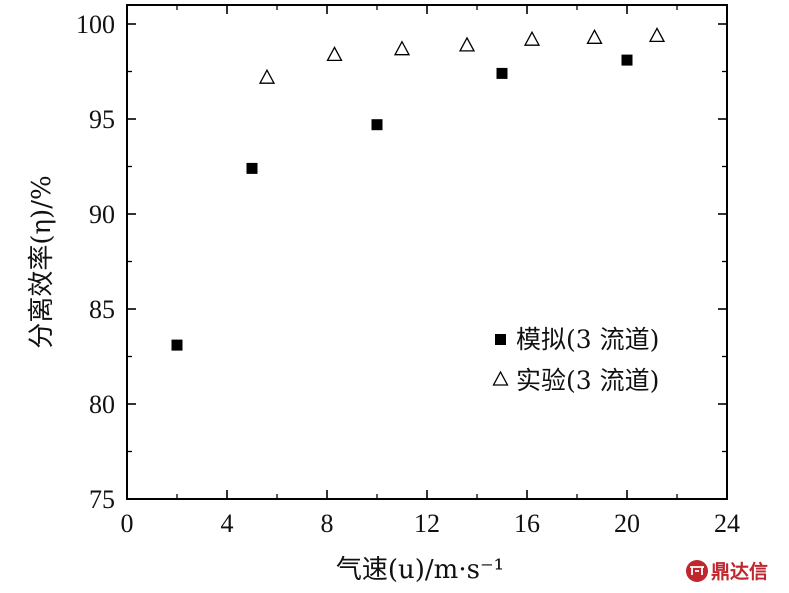 This screenshot has height=593, width=789. What do you see at coordinates (739, 571) in the screenshot?
I see `watermark-text: 鼎达信` at bounding box center [739, 571].